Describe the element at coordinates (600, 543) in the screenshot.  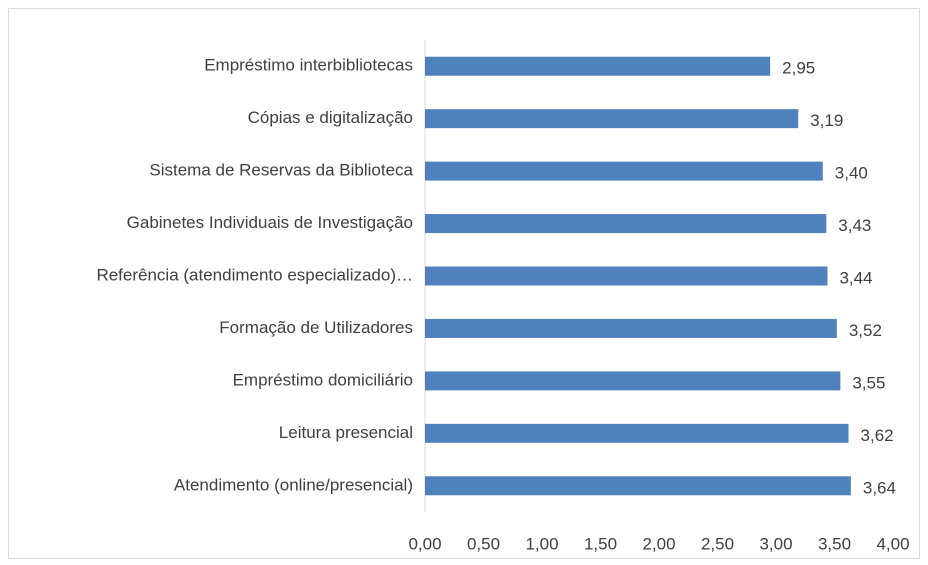
I see `x-tick-label: 1,50` at that location.